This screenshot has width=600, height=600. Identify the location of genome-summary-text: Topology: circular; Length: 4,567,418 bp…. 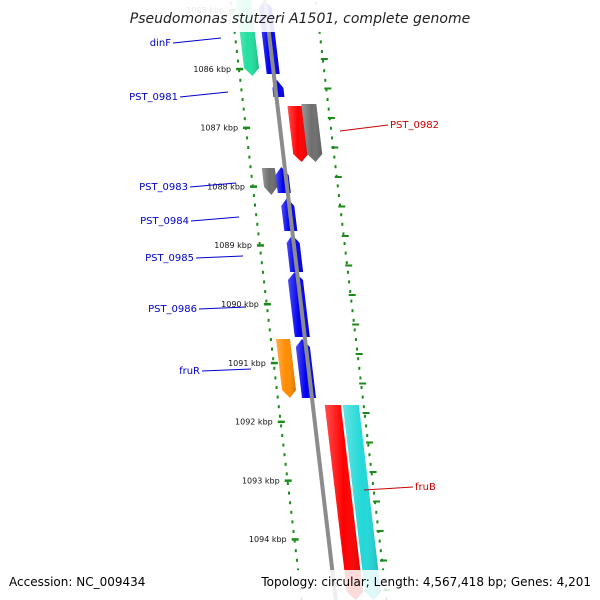
(425, 582).